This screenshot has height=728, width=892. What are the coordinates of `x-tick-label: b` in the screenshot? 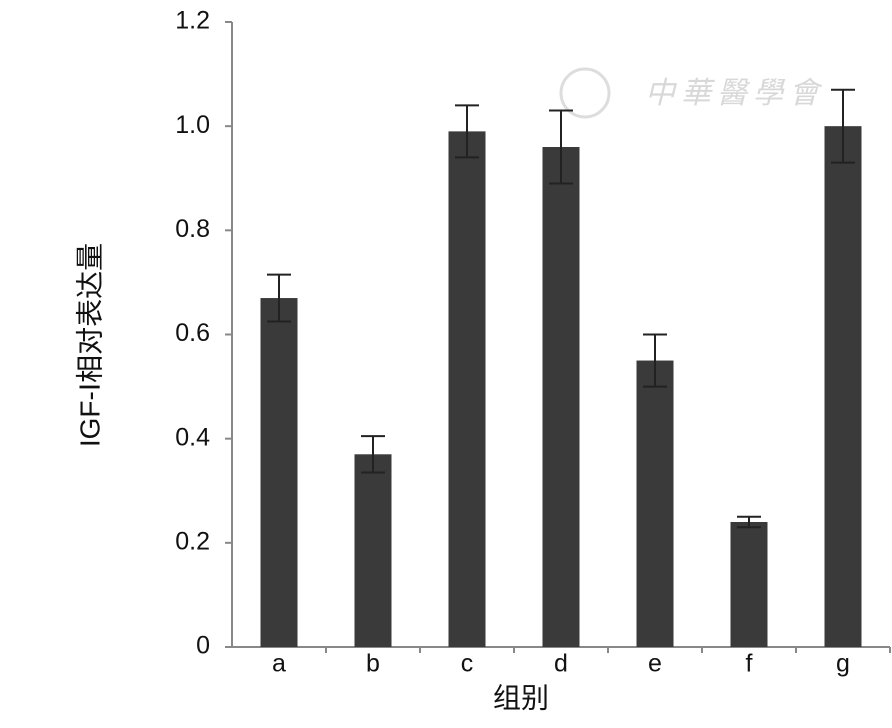 It's located at (373, 664).